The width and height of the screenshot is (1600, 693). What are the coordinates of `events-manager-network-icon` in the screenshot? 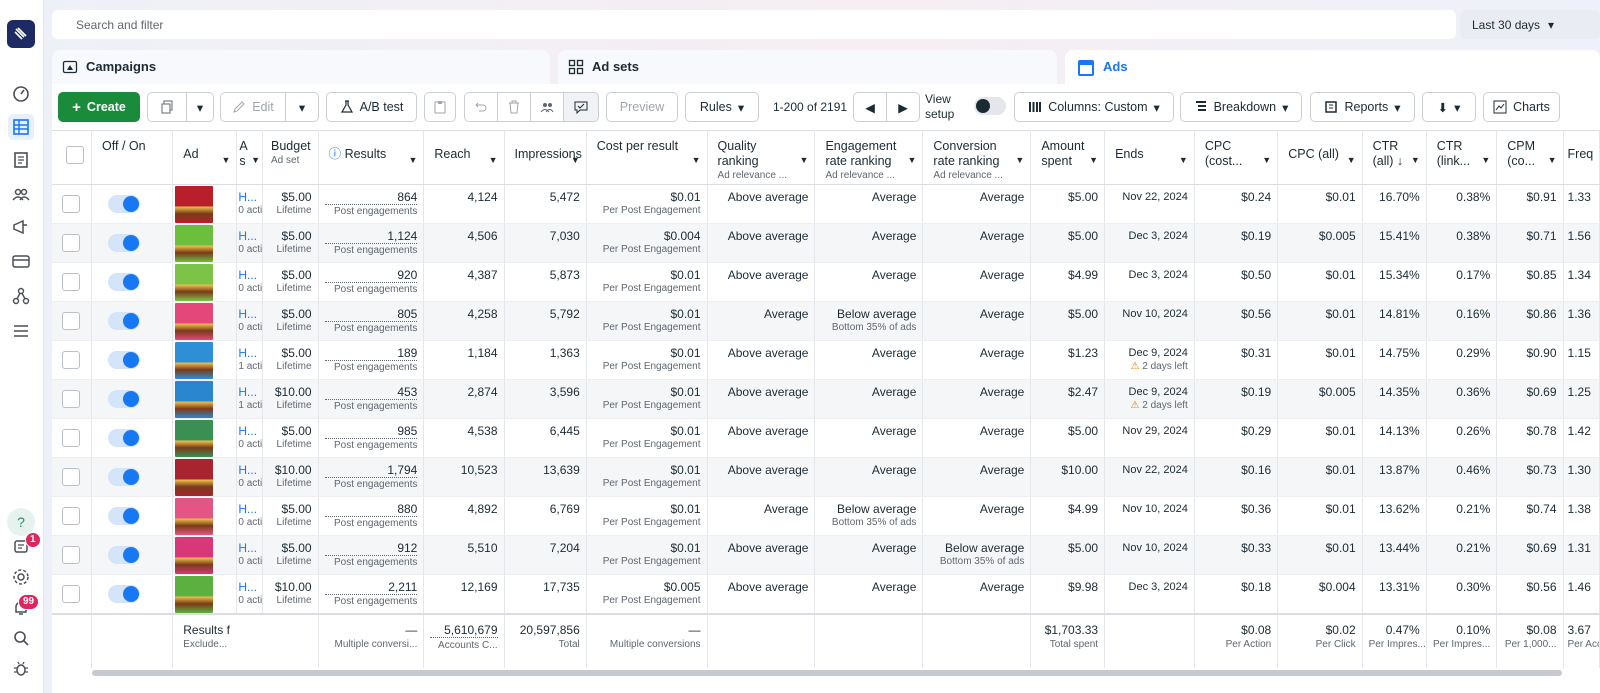 It's located at (21, 296).